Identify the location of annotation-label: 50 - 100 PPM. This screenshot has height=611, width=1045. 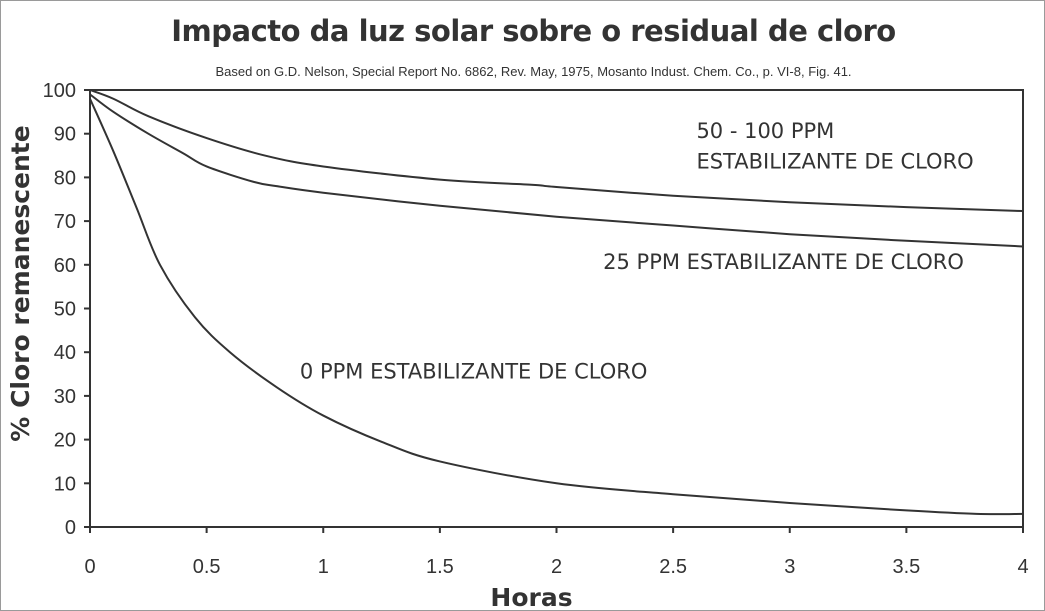
(765, 131).